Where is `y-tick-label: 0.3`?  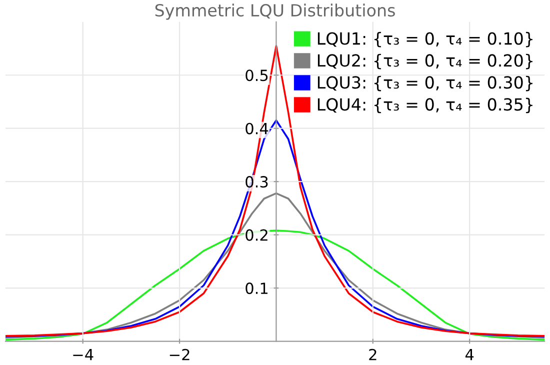 y-tick-label: 0.3 is located at coordinates (257, 182).